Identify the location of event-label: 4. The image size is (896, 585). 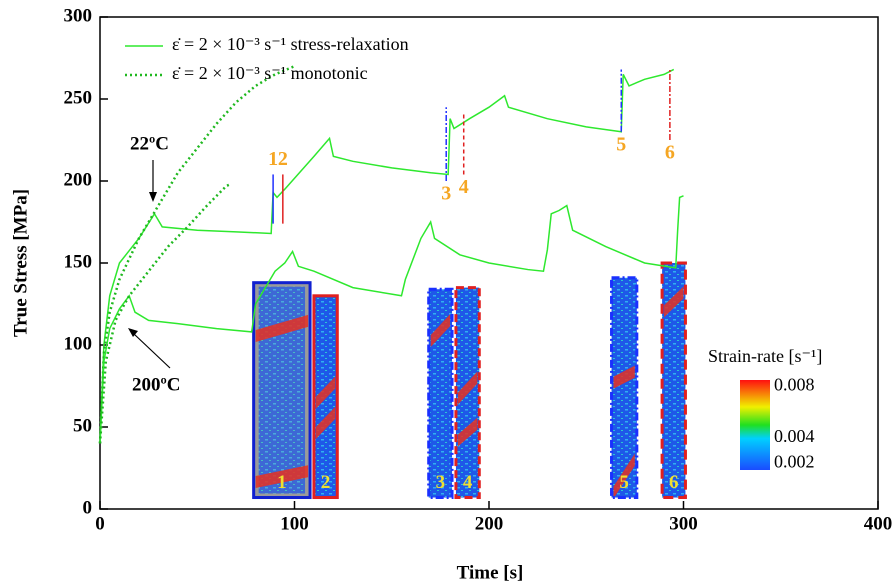
(464, 187).